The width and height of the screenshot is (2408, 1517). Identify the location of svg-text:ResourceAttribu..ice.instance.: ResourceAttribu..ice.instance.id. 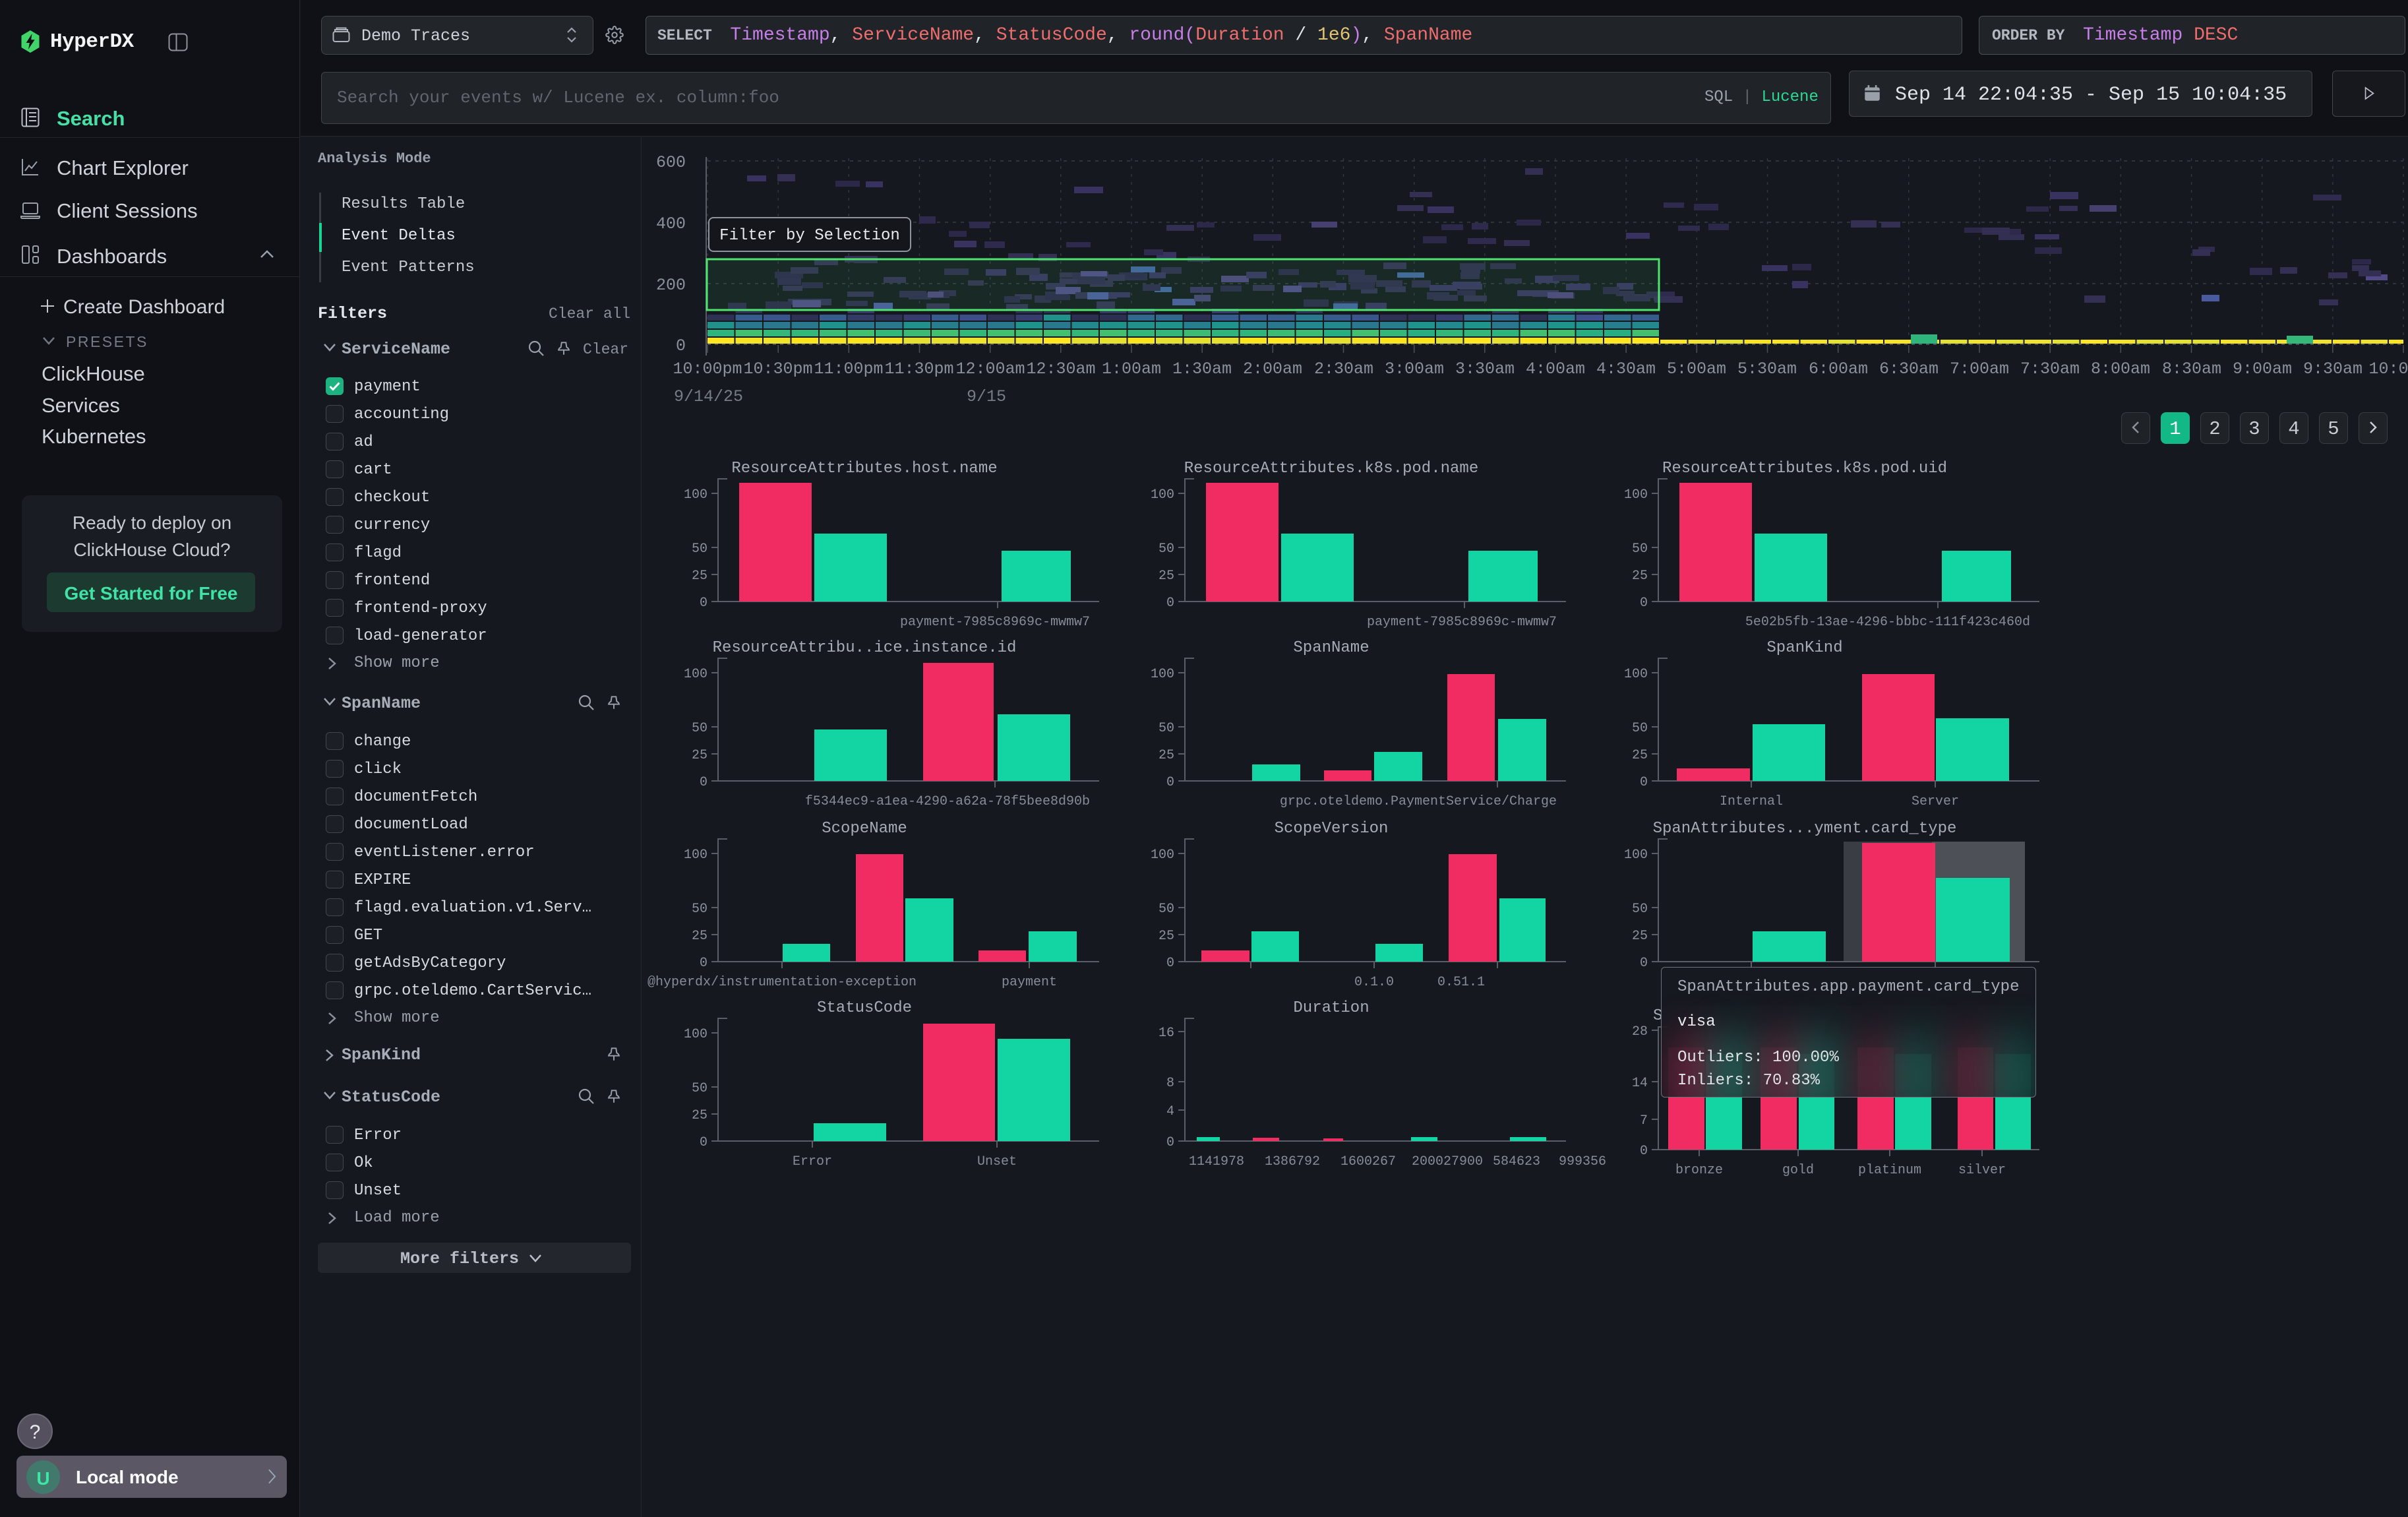
(865, 648).